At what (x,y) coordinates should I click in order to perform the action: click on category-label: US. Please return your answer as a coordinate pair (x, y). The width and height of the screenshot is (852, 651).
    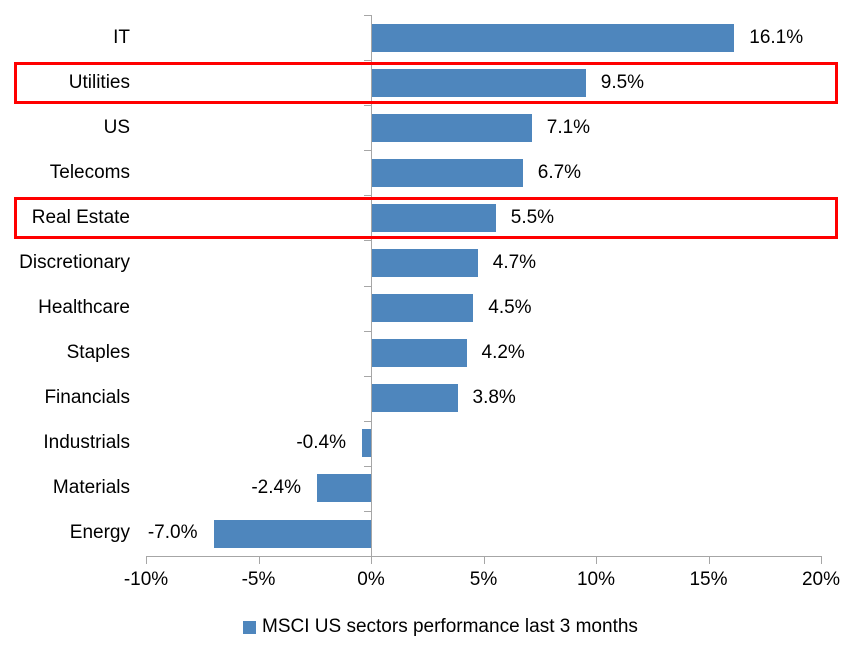
    Looking at the image, I should click on (116, 127).